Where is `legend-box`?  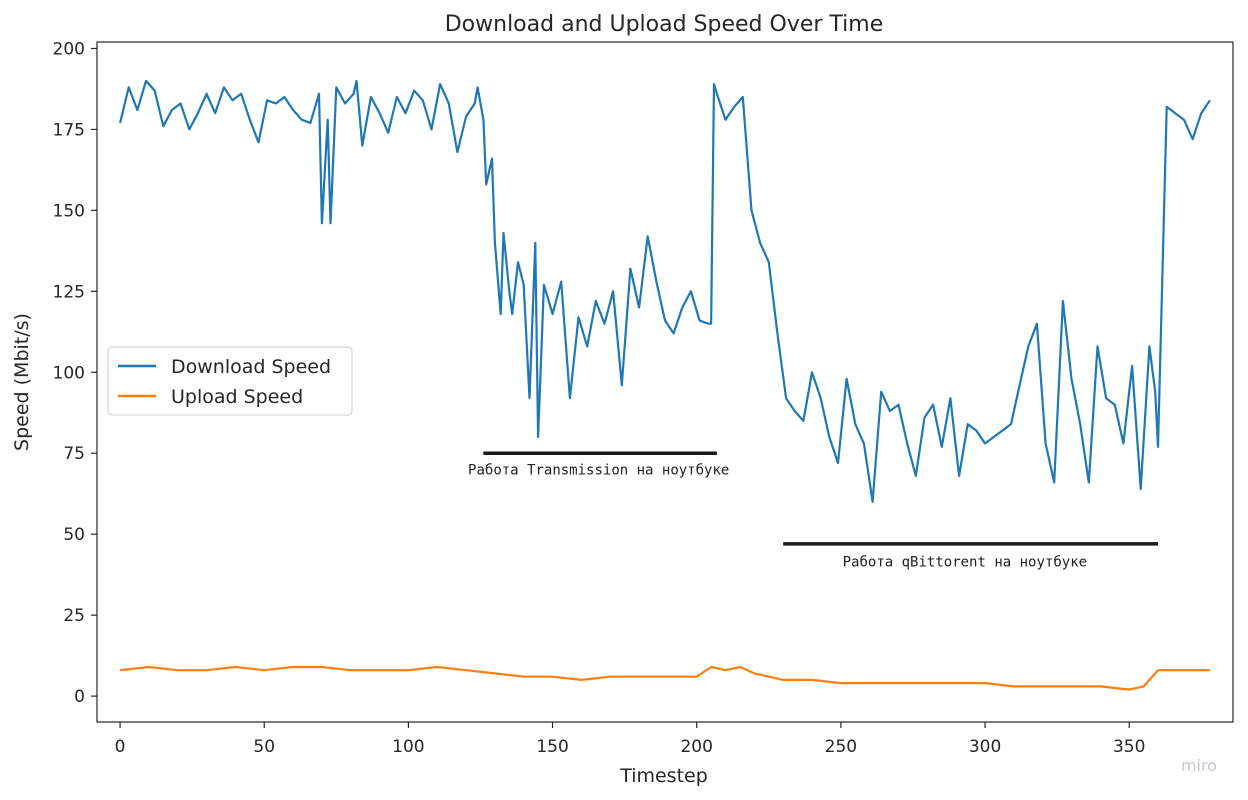
legend-box is located at coordinates (230, 381).